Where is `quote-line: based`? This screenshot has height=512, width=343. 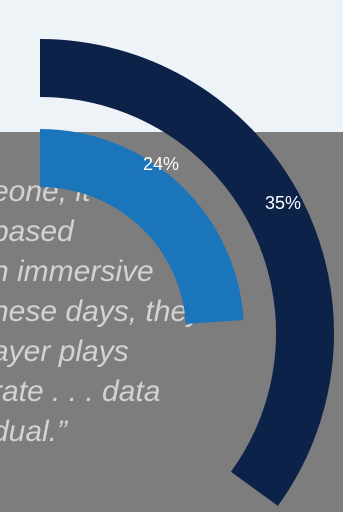
quote-line: based is located at coordinates (37, 231).